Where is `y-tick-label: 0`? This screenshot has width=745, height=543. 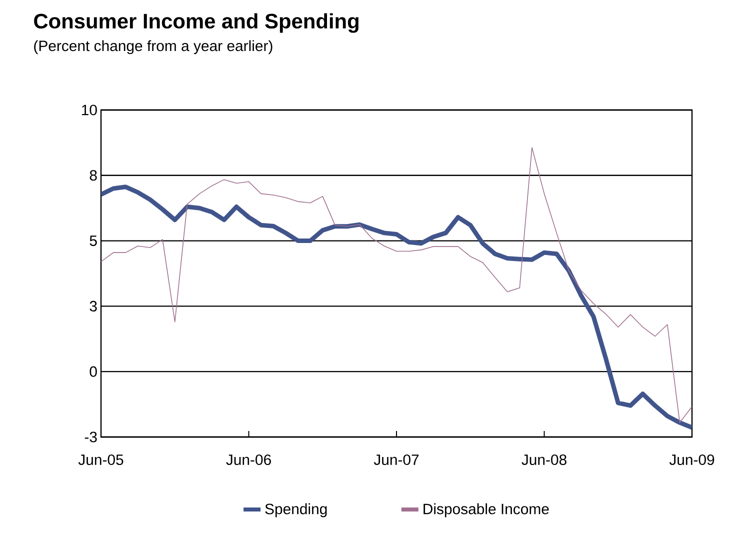
y-tick-label: 0 is located at coordinates (93, 371).